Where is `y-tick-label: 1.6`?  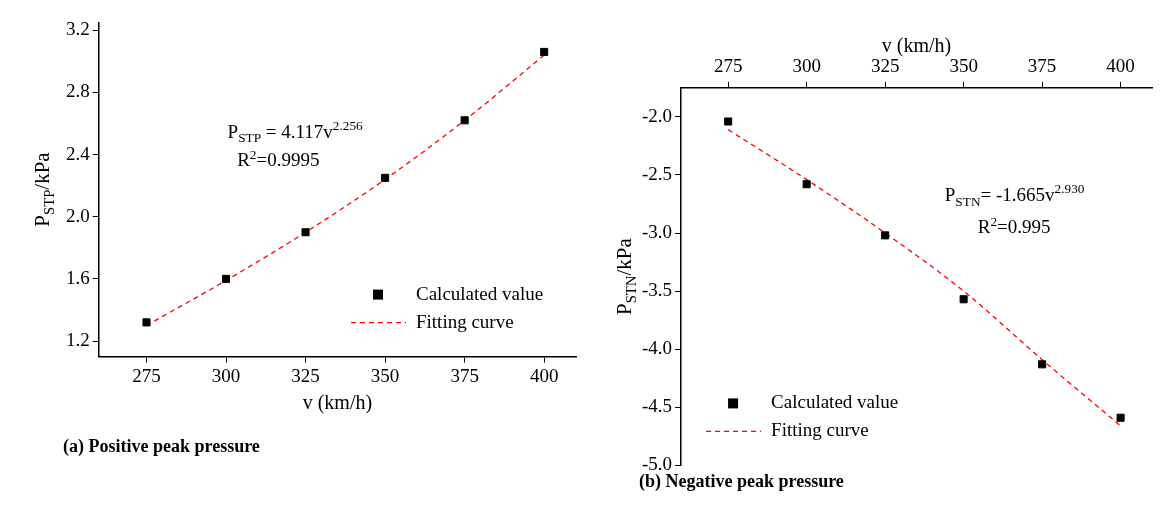 y-tick-label: 1.6 is located at coordinates (78, 277).